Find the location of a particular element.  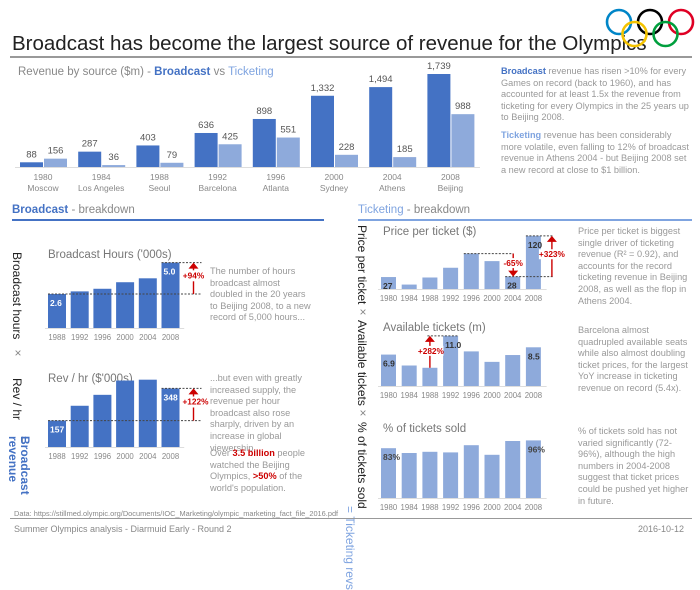

data-label-ticketing-2008: 988 is located at coordinates (463, 106).